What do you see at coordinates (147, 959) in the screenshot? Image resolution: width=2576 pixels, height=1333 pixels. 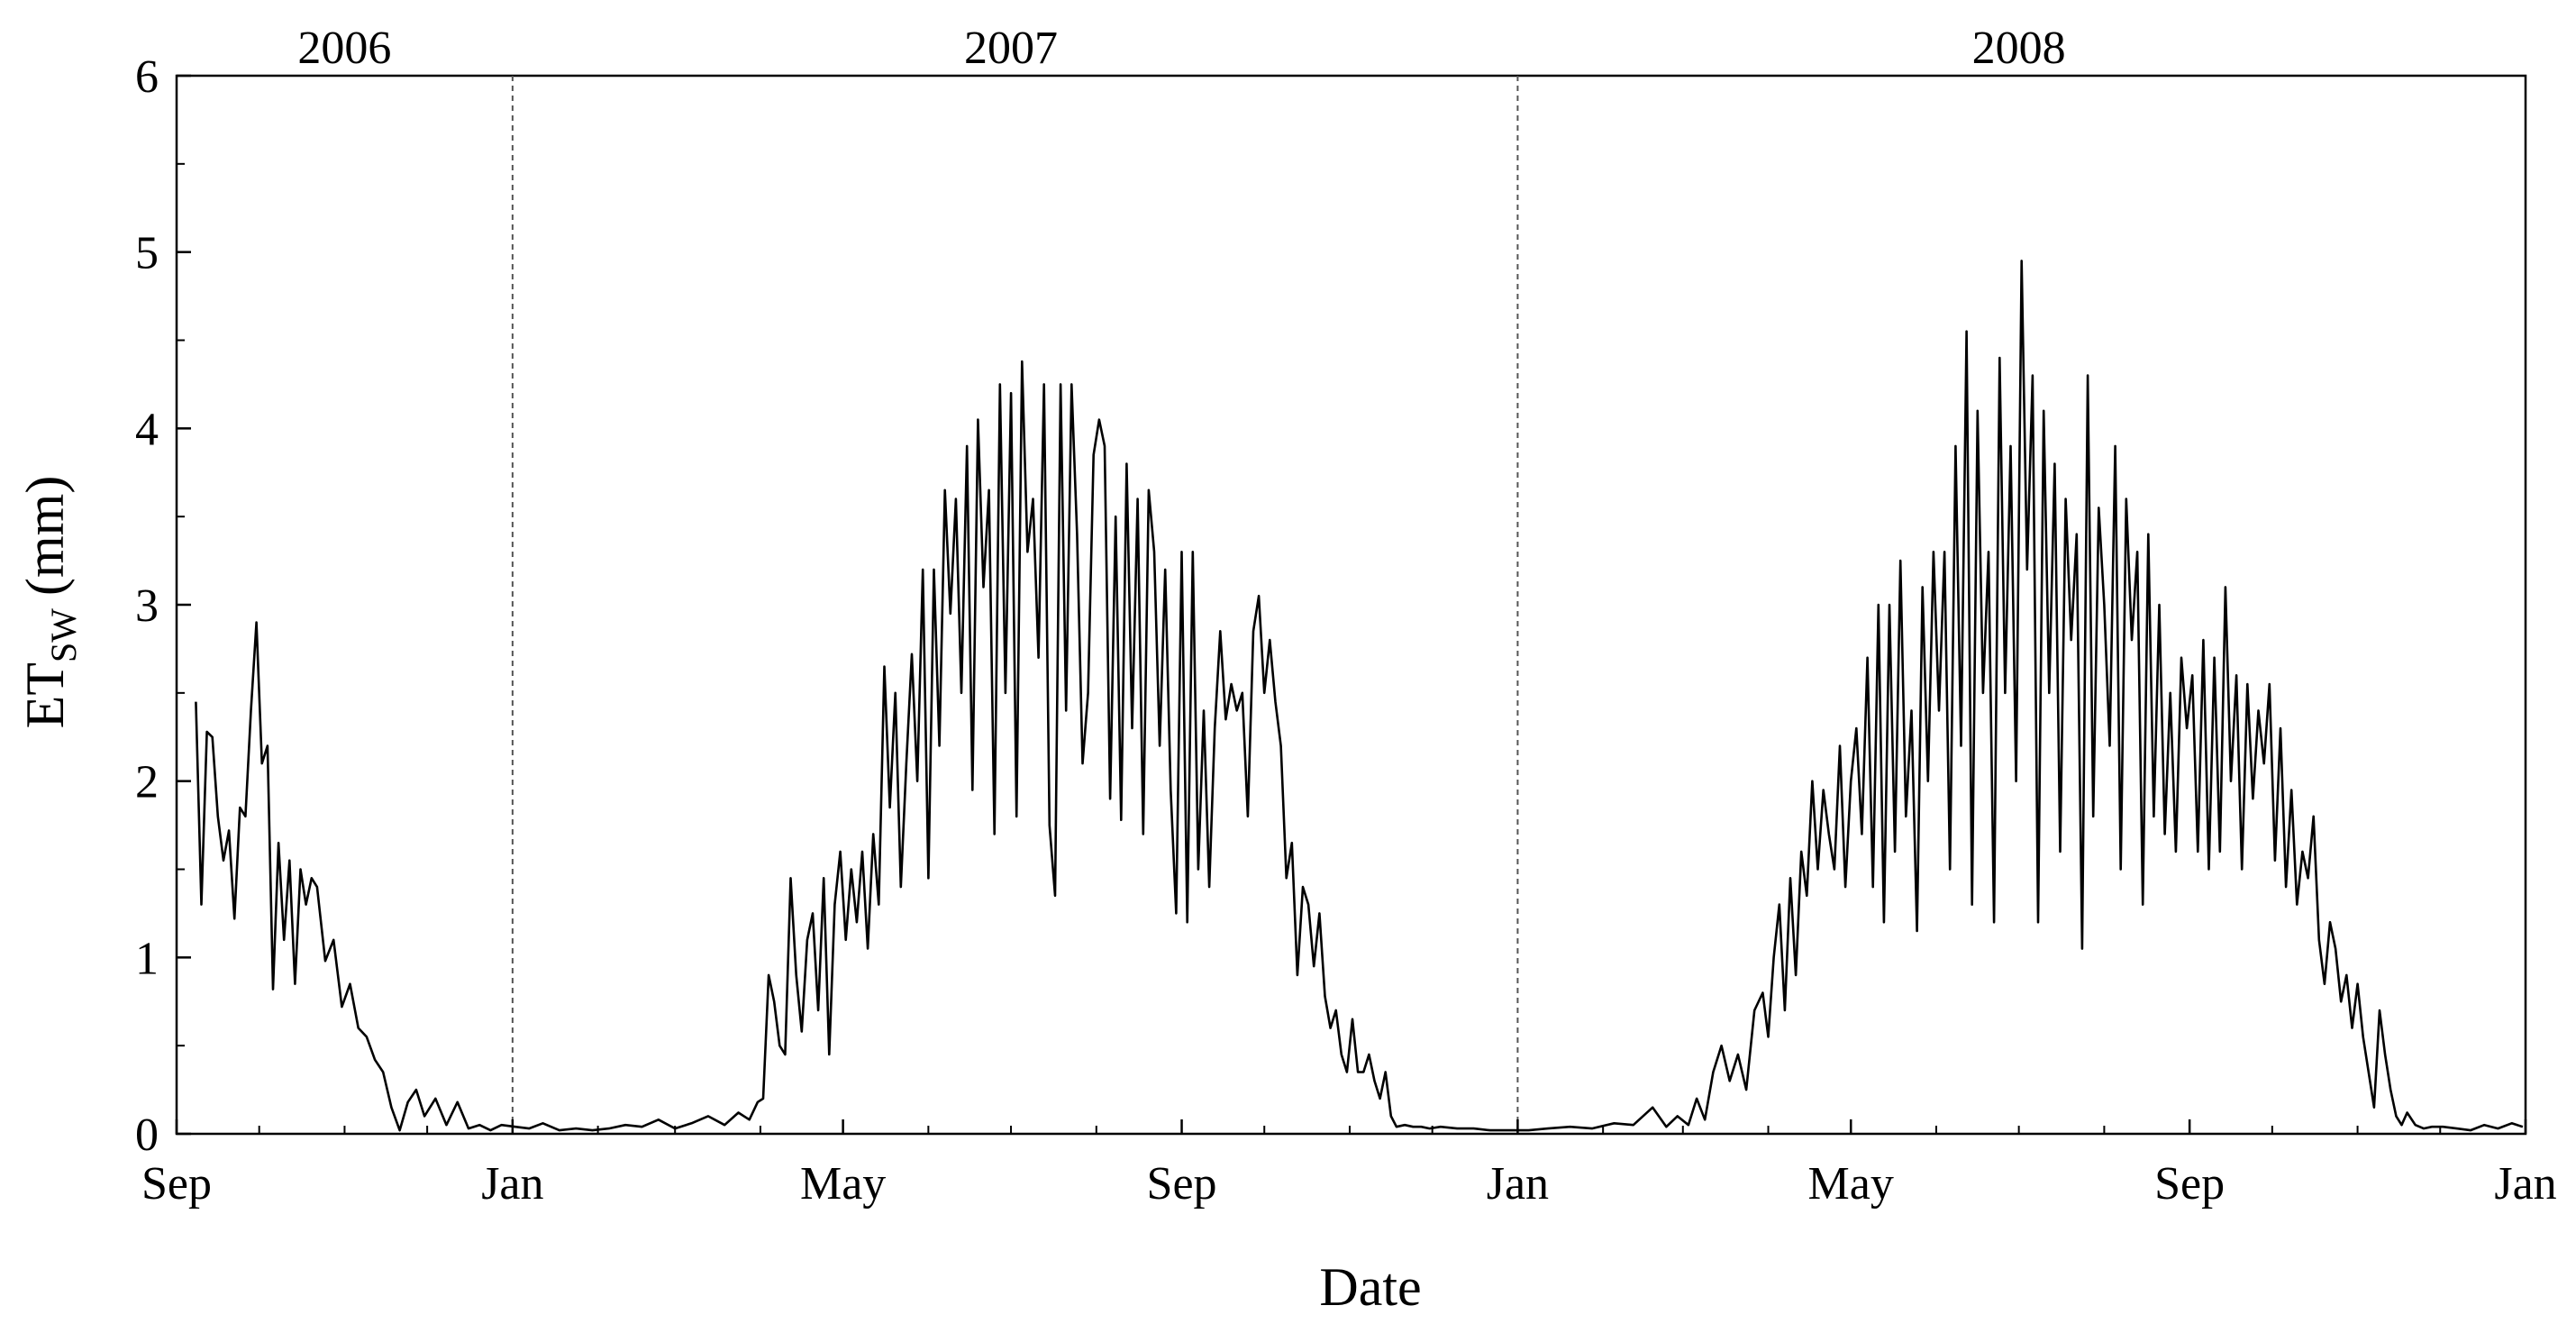 I see `y-tick-label: 1` at bounding box center [147, 959].